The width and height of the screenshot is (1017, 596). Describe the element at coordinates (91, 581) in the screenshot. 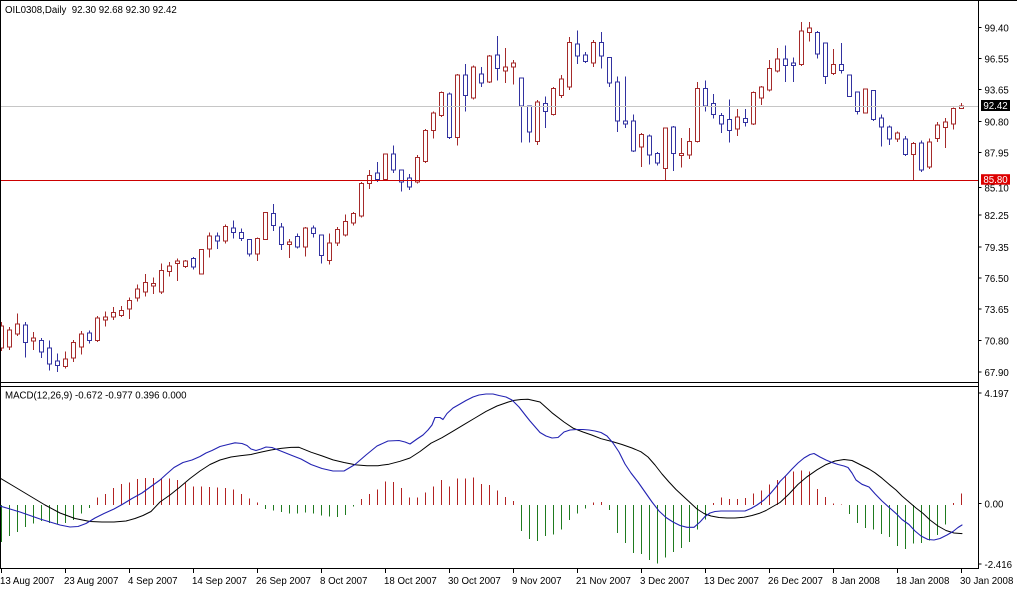

I see `svg-text: 23 Aug 2007` at that location.